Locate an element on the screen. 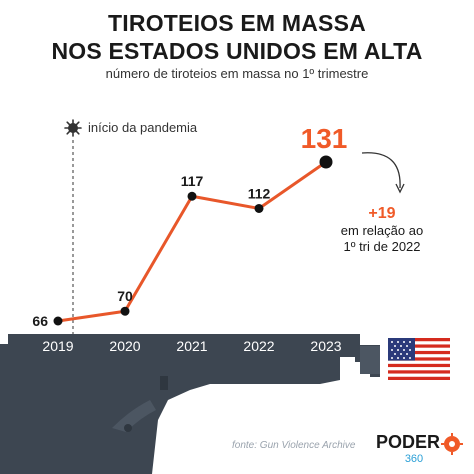 Image resolution: width=474 pixels, height=474 pixels. delta-text-line-2: 1º tri de 2022 is located at coordinates (381, 246).